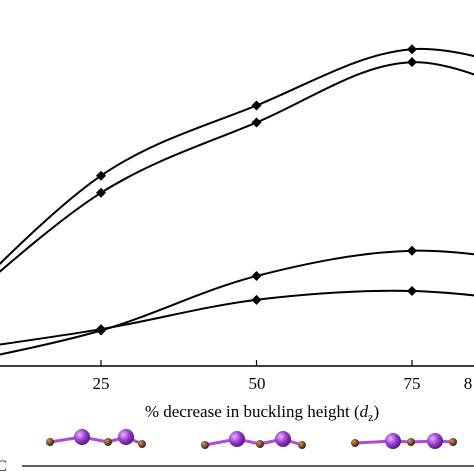 This screenshot has height=474, width=474. What do you see at coordinates (412, 62) in the screenshot?
I see `data-point-s2-x75` at bounding box center [412, 62].